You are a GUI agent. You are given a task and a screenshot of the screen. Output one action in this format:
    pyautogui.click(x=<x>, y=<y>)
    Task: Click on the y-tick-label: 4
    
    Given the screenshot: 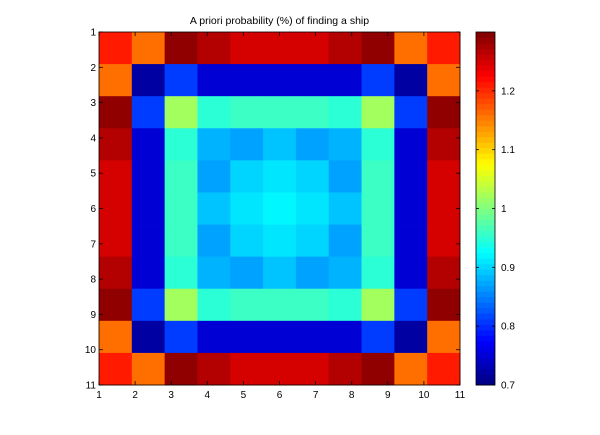 What is the action you would take?
    pyautogui.click(x=93, y=138)
    